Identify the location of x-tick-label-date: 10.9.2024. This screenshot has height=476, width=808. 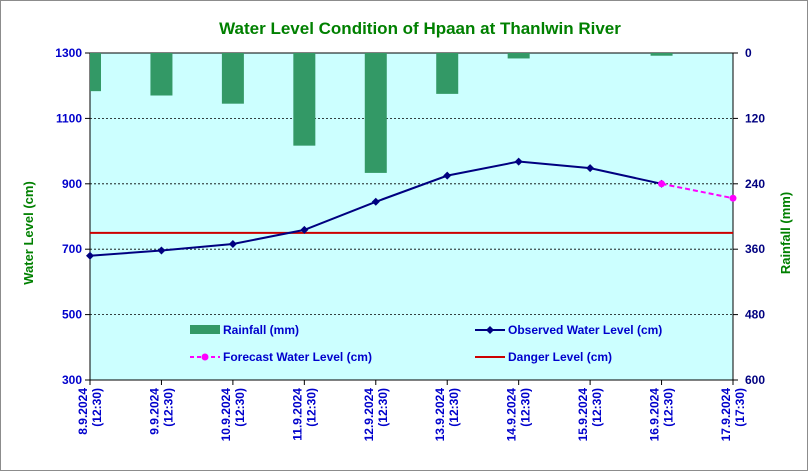
(226, 415).